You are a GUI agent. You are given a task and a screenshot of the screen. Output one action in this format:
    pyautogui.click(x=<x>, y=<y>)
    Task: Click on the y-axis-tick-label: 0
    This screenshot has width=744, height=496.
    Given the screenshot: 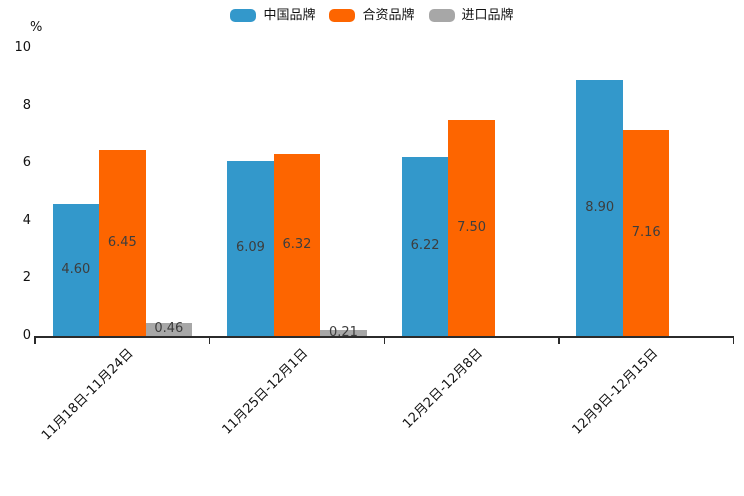 What is the action you would take?
    pyautogui.click(x=26, y=335)
    